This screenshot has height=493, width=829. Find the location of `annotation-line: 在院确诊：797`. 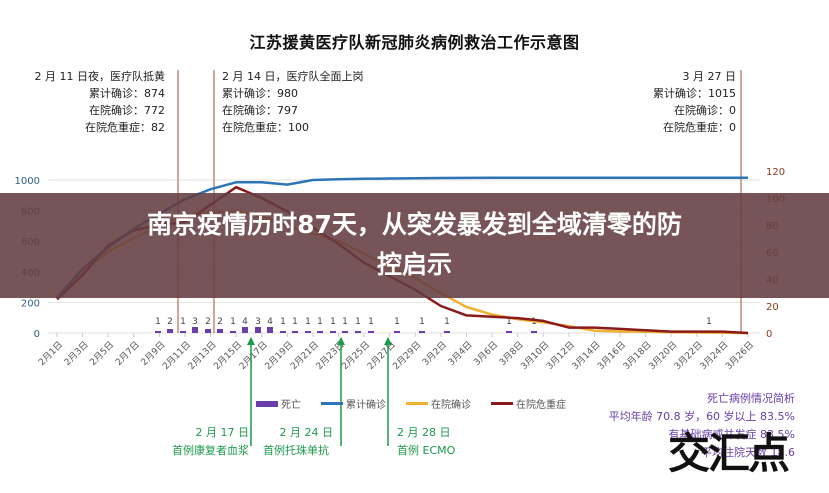

annotation-line: 在院确诊：797 is located at coordinates (260, 110).